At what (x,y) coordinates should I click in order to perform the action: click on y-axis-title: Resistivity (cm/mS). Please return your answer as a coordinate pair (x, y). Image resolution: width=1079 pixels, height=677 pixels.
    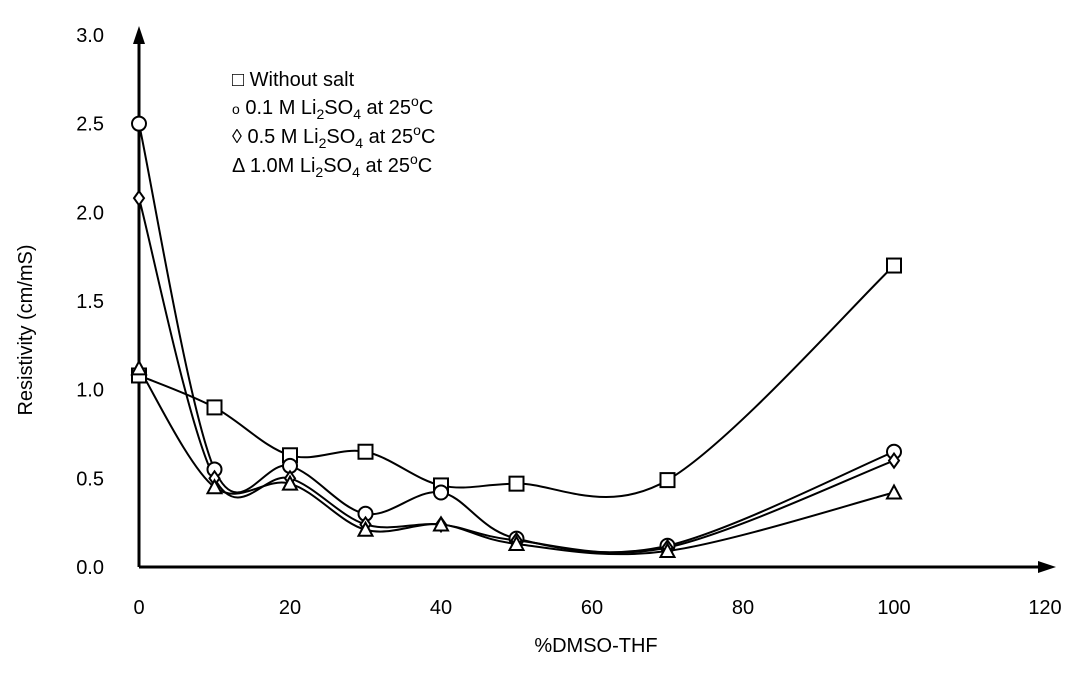
    Looking at the image, I should click on (26, 329).